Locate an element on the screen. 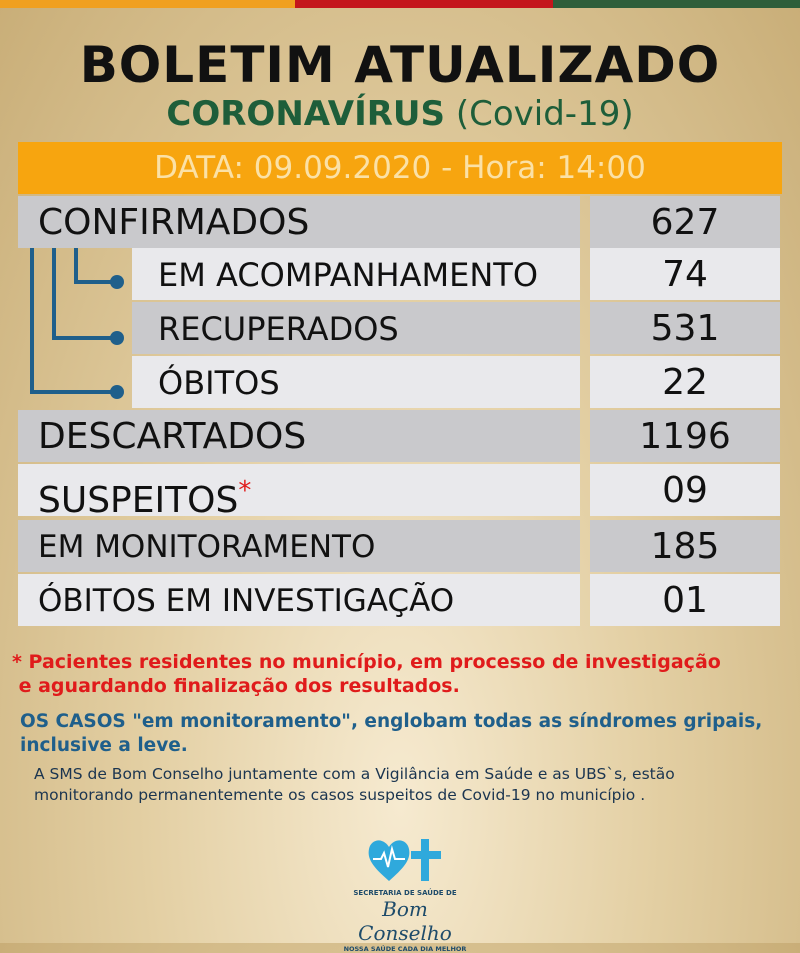  asterisk-marker: * is located at coordinates (245, 491).